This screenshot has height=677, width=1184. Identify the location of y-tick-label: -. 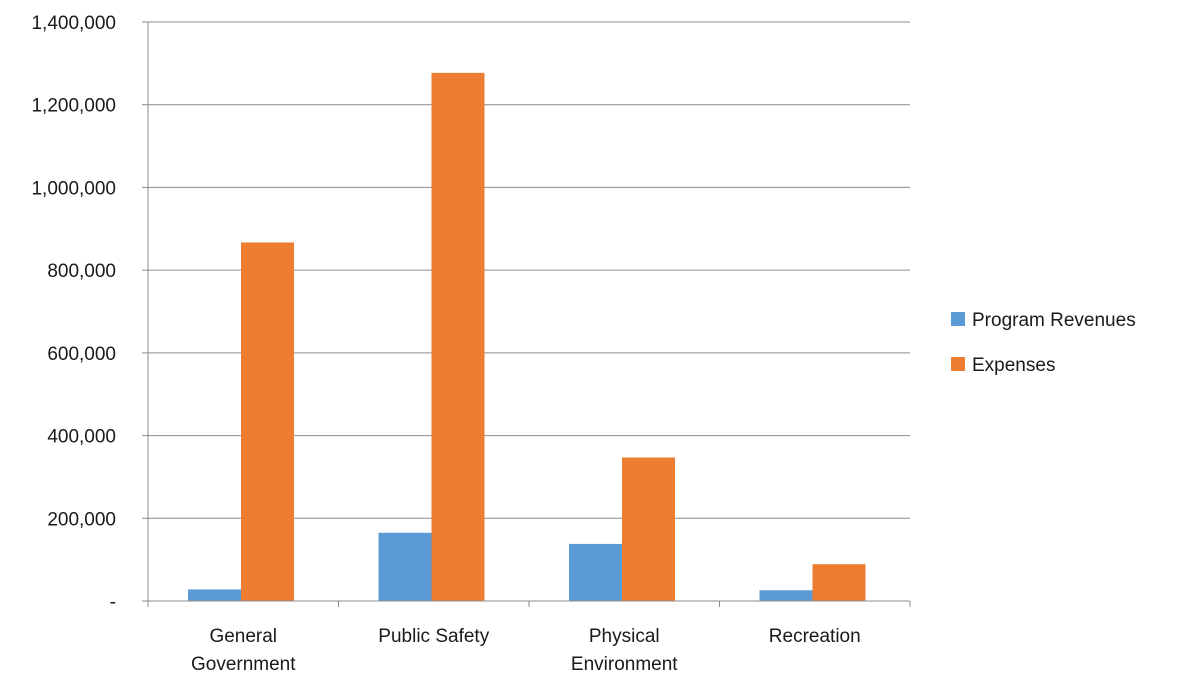
(113, 602).